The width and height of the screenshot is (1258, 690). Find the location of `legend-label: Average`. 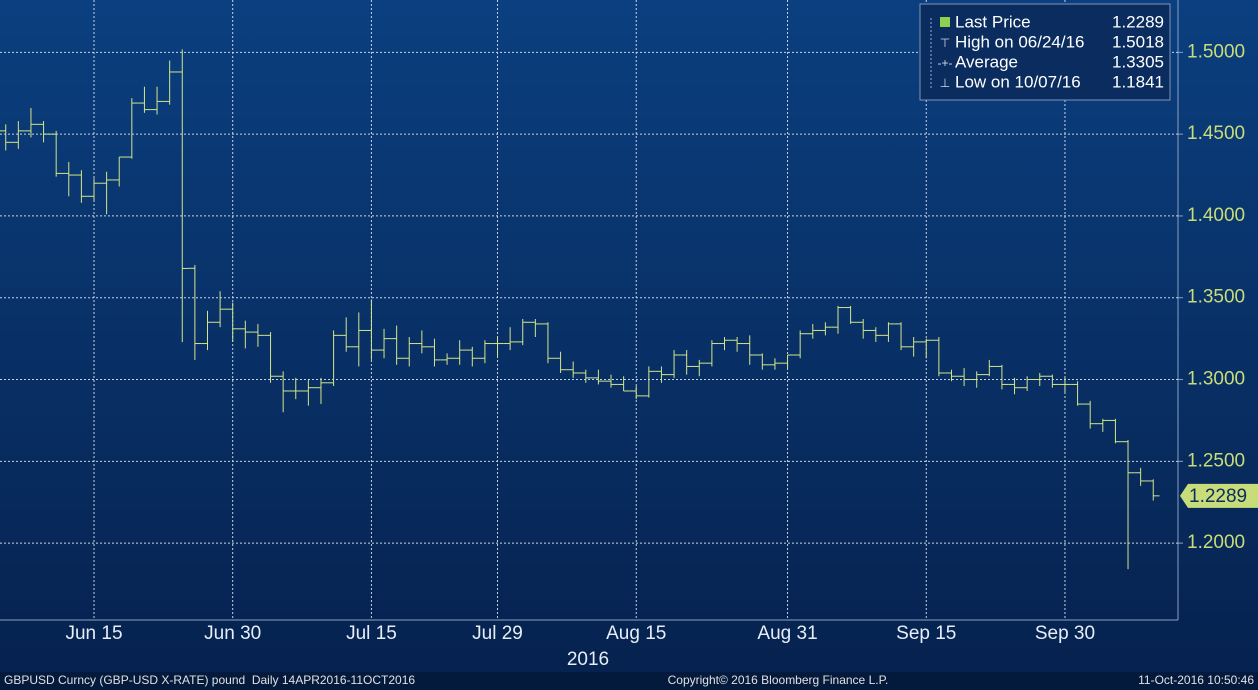

legend-label: Average is located at coordinates (986, 61).